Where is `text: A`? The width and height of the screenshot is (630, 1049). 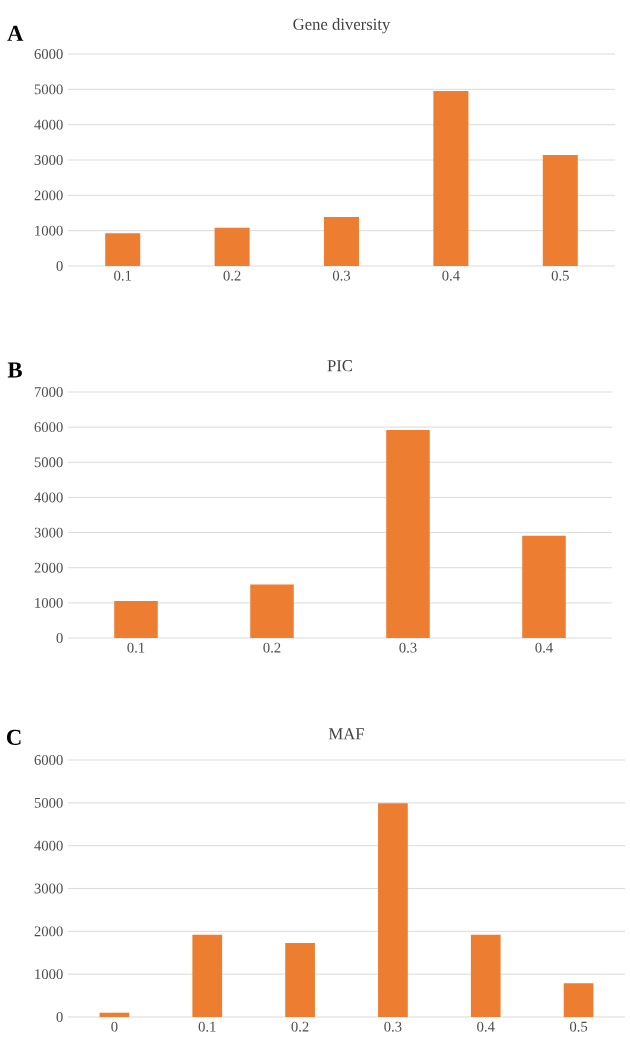
text: A is located at coordinates (15, 33).